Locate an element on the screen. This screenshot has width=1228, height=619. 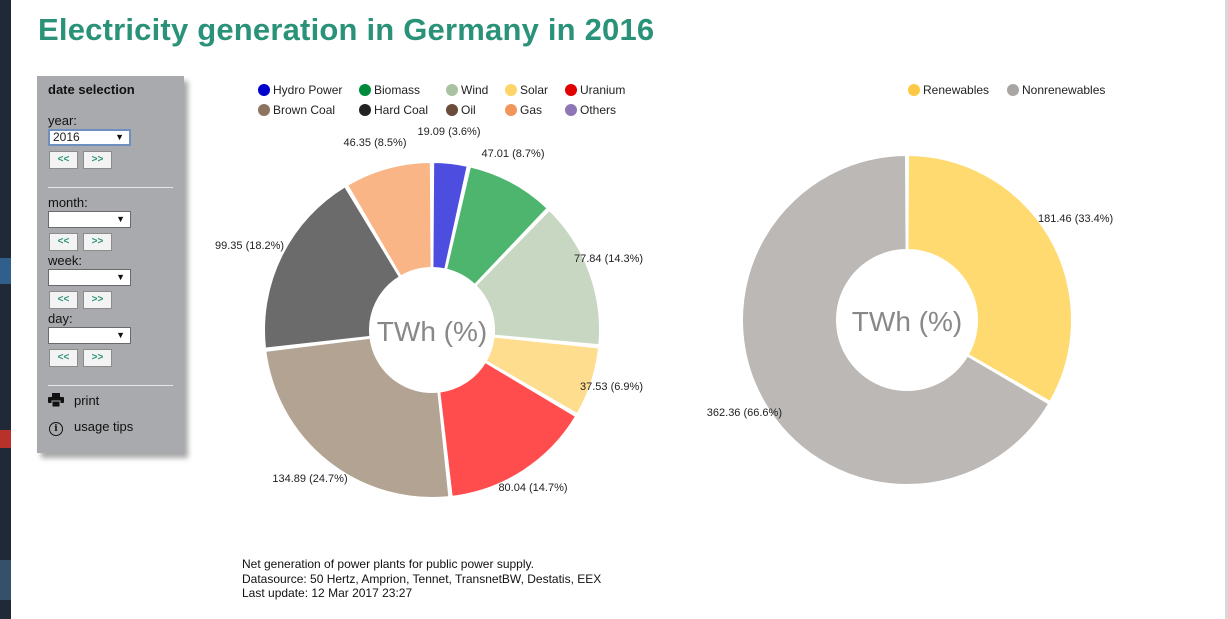
week-next-button: >> is located at coordinates (97, 300).